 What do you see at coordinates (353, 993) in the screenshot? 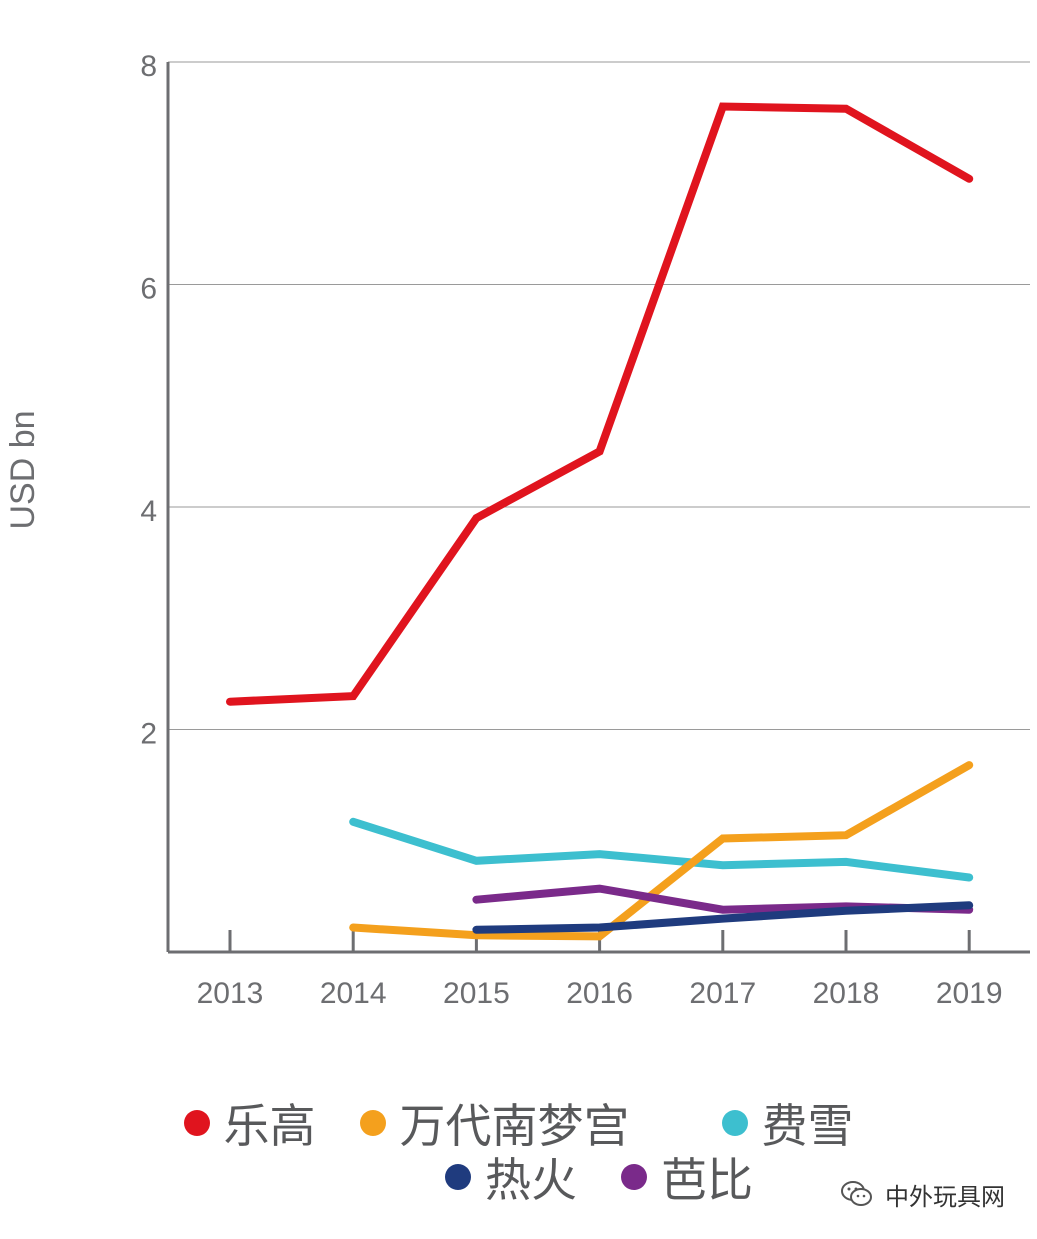
I see `x-tick-label: 2014` at bounding box center [353, 993].